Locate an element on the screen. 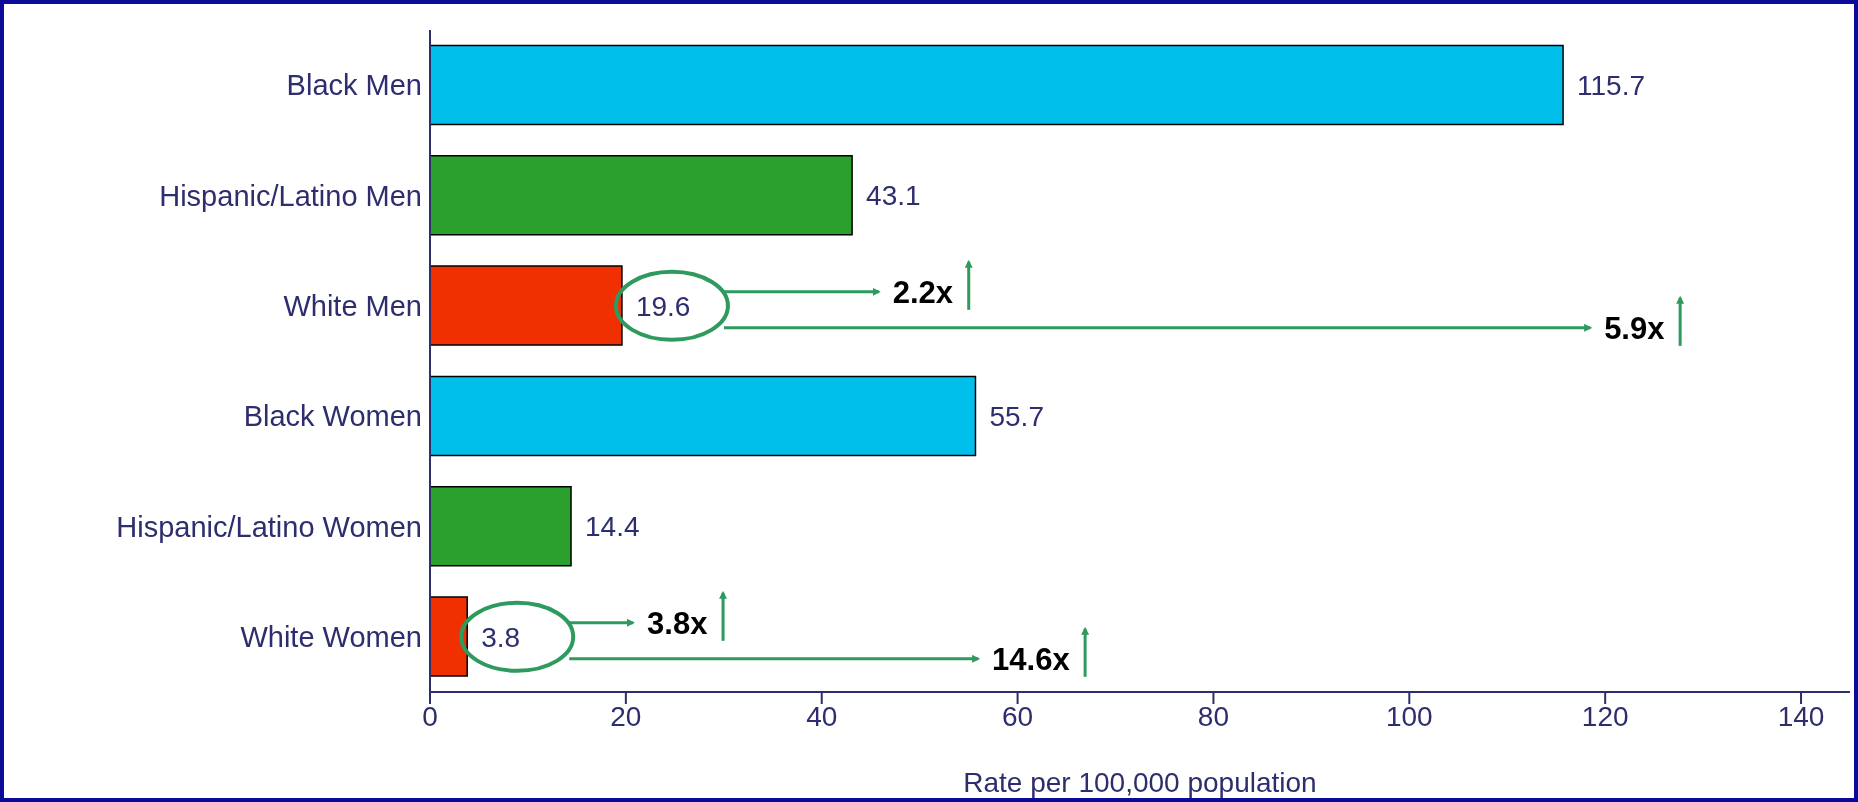 The height and width of the screenshot is (802, 1858). y-tick-label: White Women is located at coordinates (331, 637).